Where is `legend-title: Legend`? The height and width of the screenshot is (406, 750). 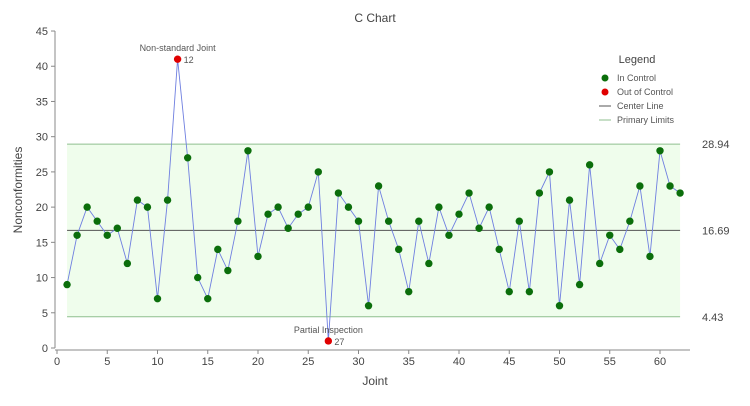
legend-title: Legend is located at coordinates (637, 60).